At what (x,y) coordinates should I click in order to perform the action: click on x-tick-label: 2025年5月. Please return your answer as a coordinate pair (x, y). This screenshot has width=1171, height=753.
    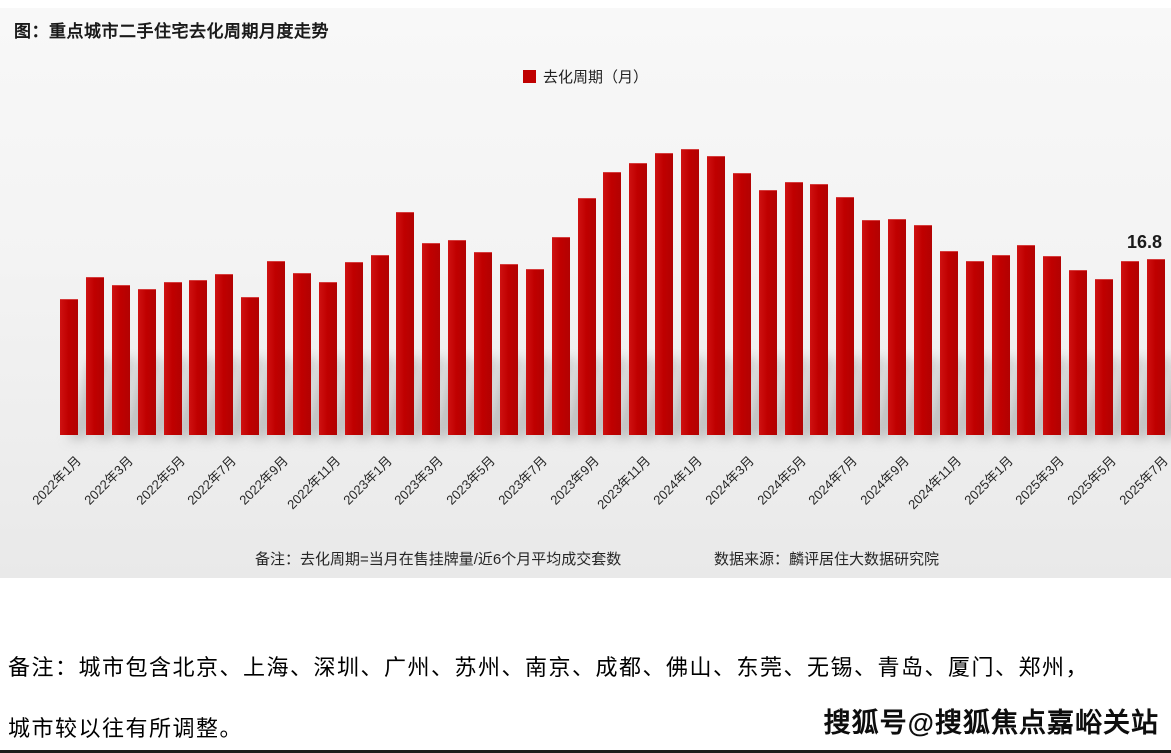
    Looking at the image, I should click on (1091, 480).